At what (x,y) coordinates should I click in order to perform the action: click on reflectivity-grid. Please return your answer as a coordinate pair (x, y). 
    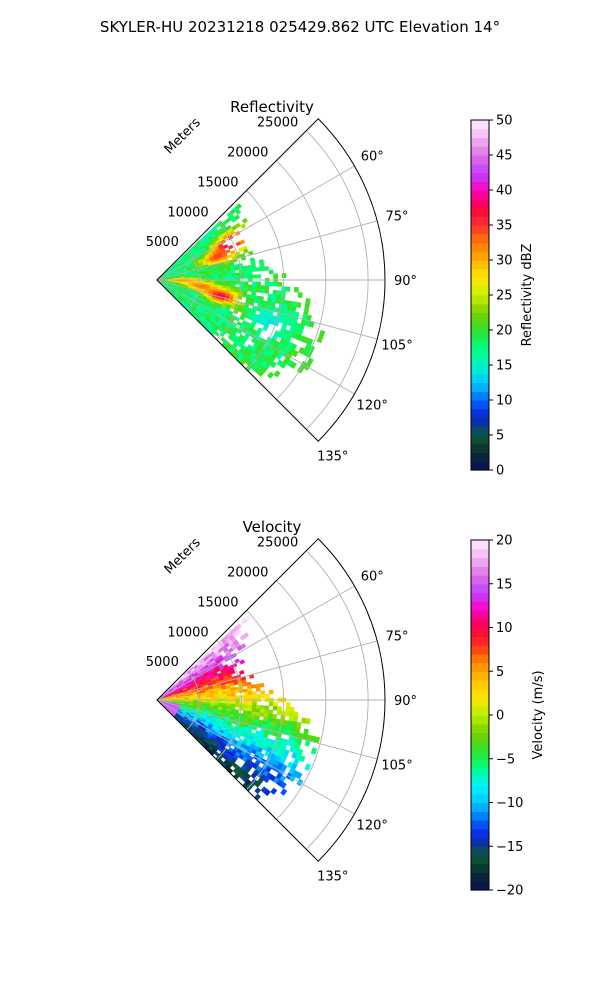
    Looking at the image, I should click on (271, 280).